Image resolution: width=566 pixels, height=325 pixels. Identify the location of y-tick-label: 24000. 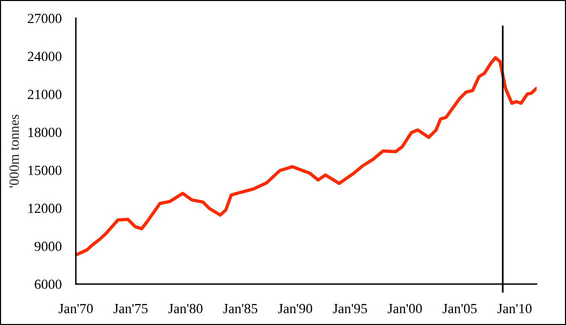
(45, 57).